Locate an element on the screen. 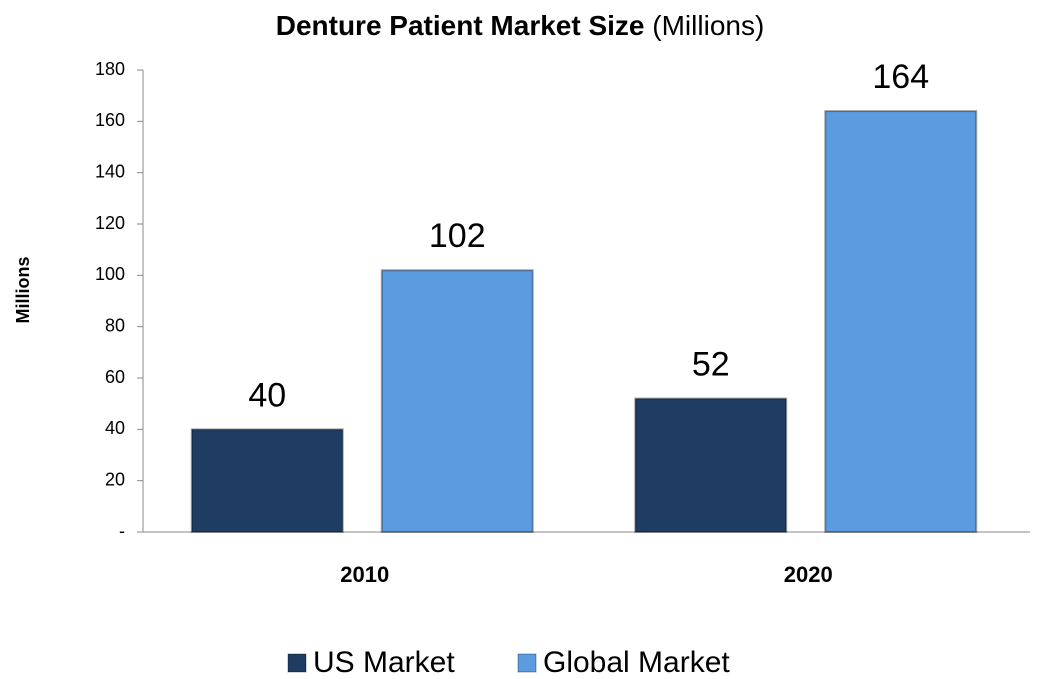  x-tick-label: 2010 is located at coordinates (364, 574).